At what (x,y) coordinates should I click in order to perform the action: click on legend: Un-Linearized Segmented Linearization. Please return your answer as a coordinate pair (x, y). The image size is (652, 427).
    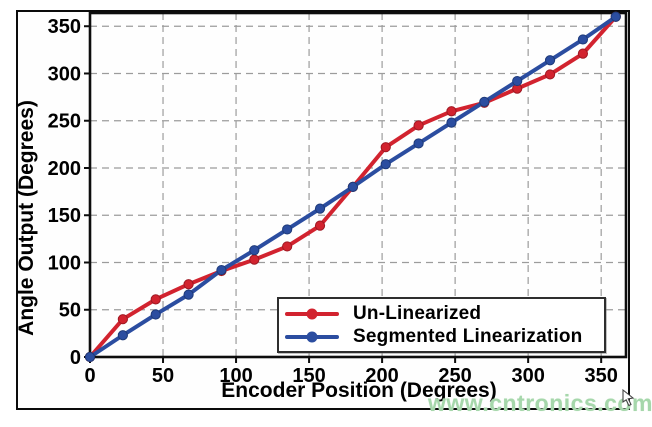
    Looking at the image, I should click on (441, 325).